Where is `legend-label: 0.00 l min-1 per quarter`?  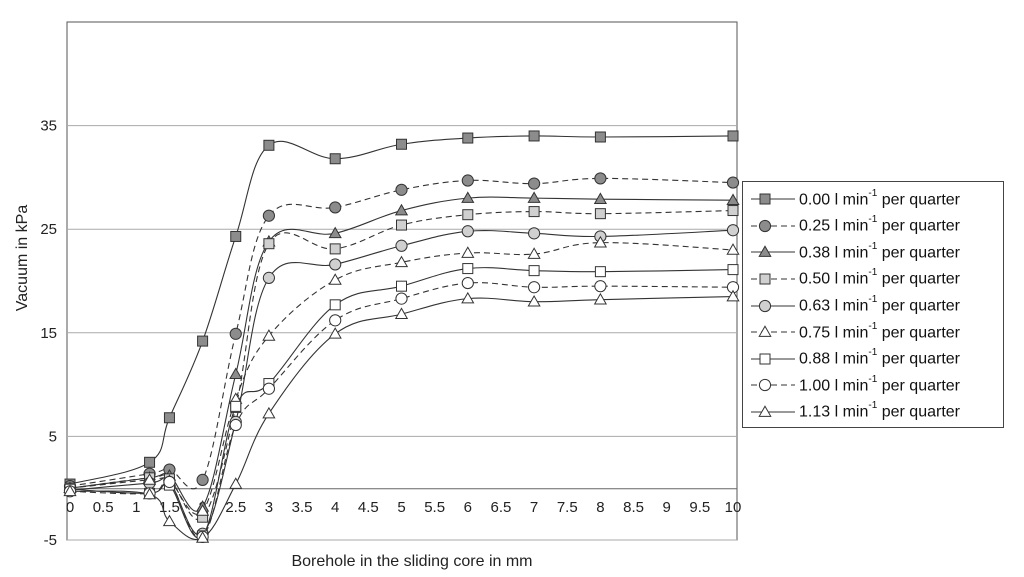 legend-label: 0.00 l min-1 per quarter is located at coordinates (879, 197).